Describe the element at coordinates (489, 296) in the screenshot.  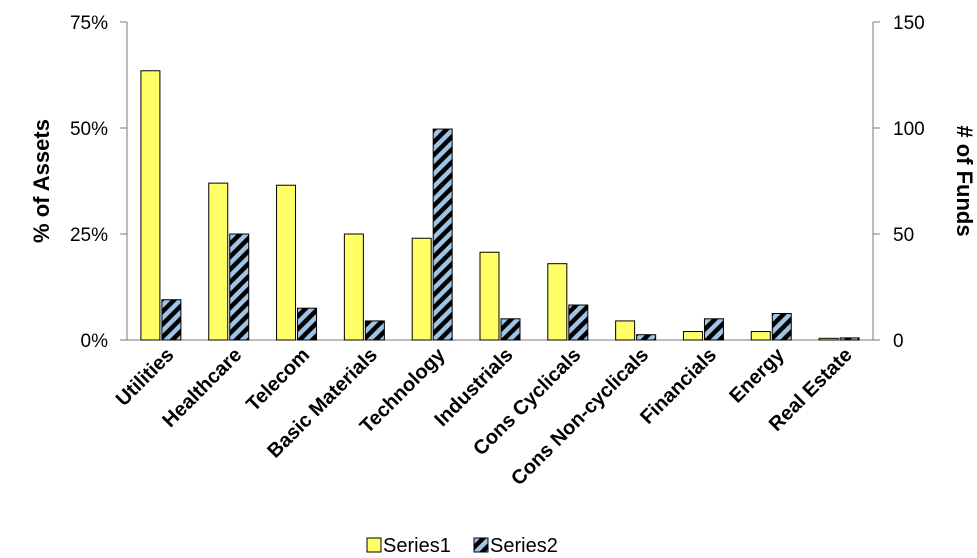
I see `bar-series1-industrials` at that location.